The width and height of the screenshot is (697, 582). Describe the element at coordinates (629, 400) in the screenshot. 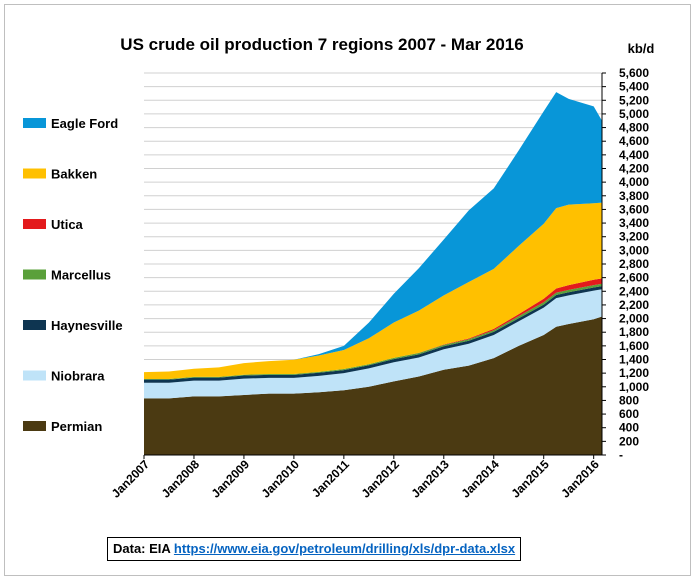

I see `y-tick-label: 800` at that location.